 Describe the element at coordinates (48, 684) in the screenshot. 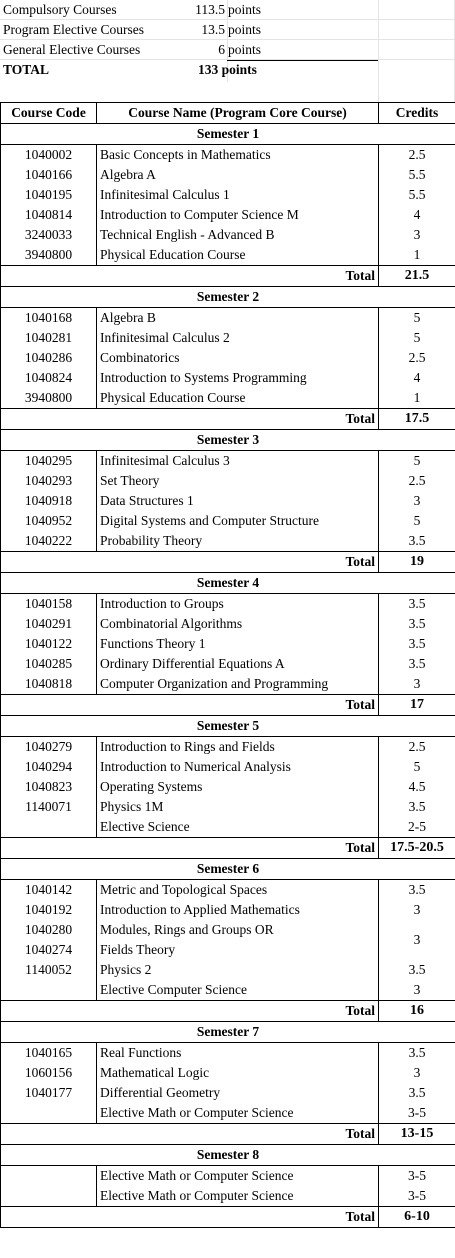

I see `course-code: 1040818` at that location.